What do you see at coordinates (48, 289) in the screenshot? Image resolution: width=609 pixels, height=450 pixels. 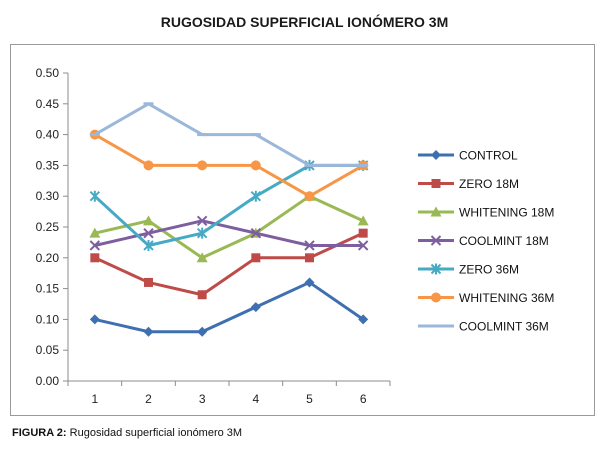 I see `y-tick-label: 0.15` at bounding box center [48, 289].